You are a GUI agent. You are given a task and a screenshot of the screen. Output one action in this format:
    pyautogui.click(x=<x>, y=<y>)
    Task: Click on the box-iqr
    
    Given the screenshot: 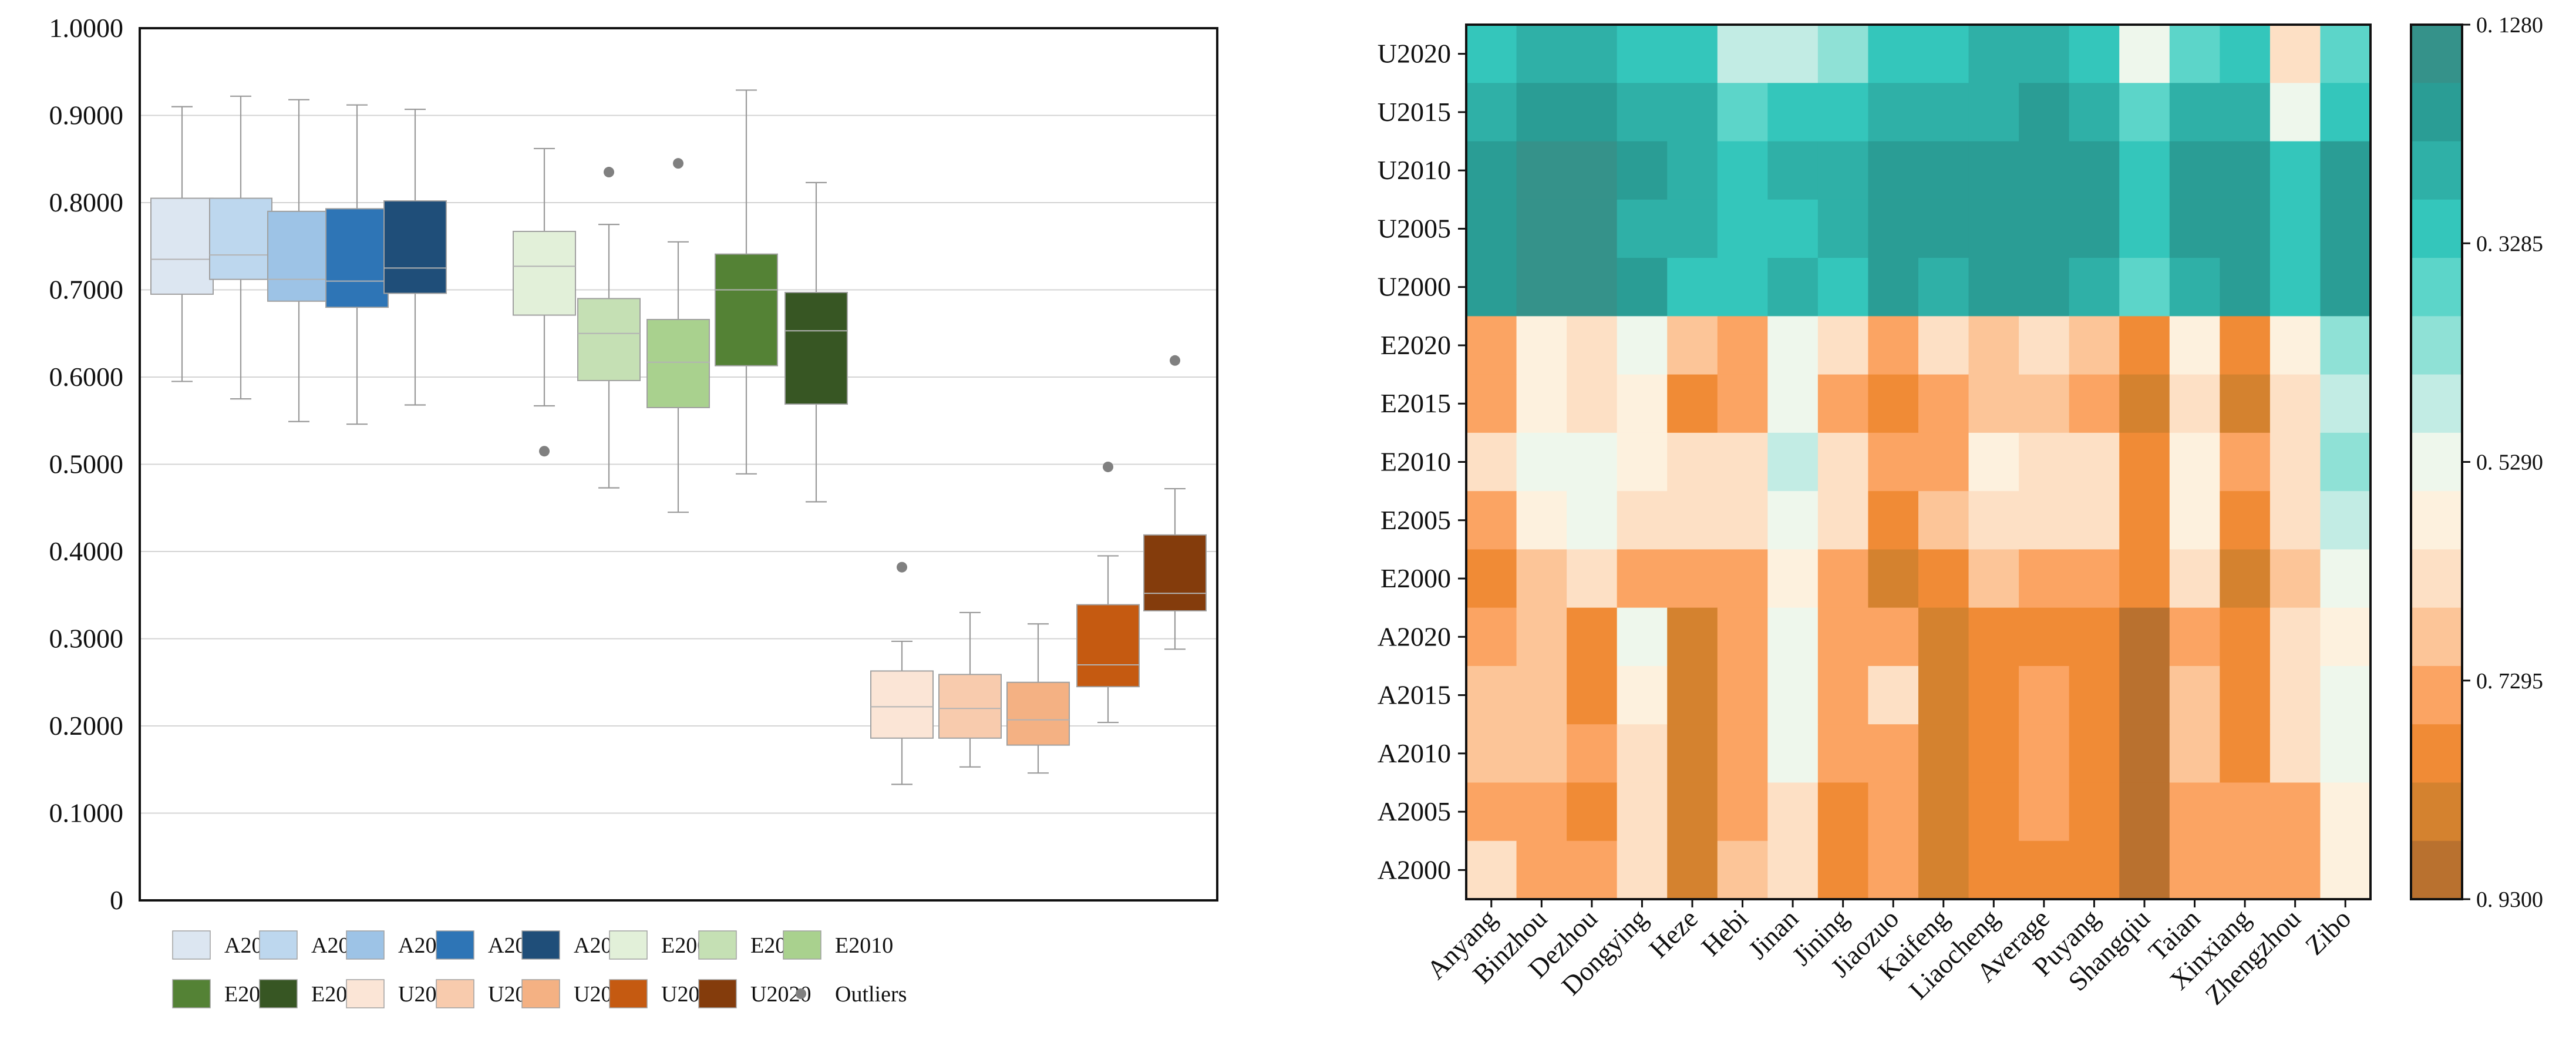 What is the action you would take?
    pyautogui.click(x=902, y=704)
    